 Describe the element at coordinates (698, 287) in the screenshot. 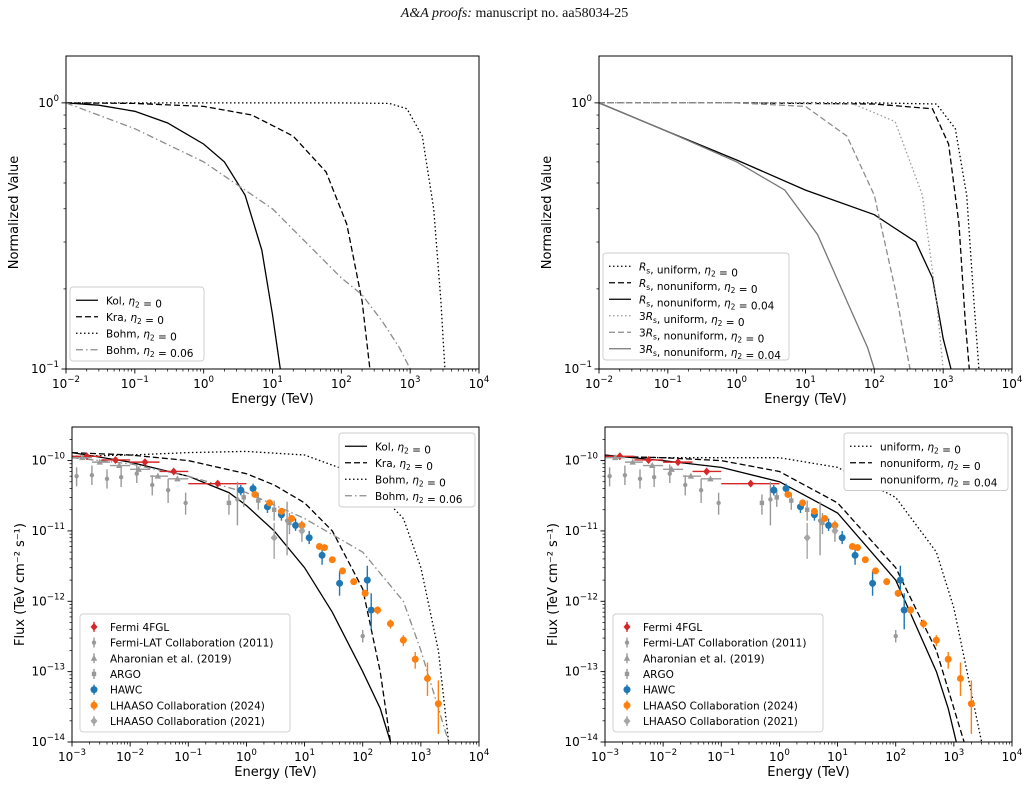

I see `legend-label: Rs, nonuniform, η2 = 0` at that location.